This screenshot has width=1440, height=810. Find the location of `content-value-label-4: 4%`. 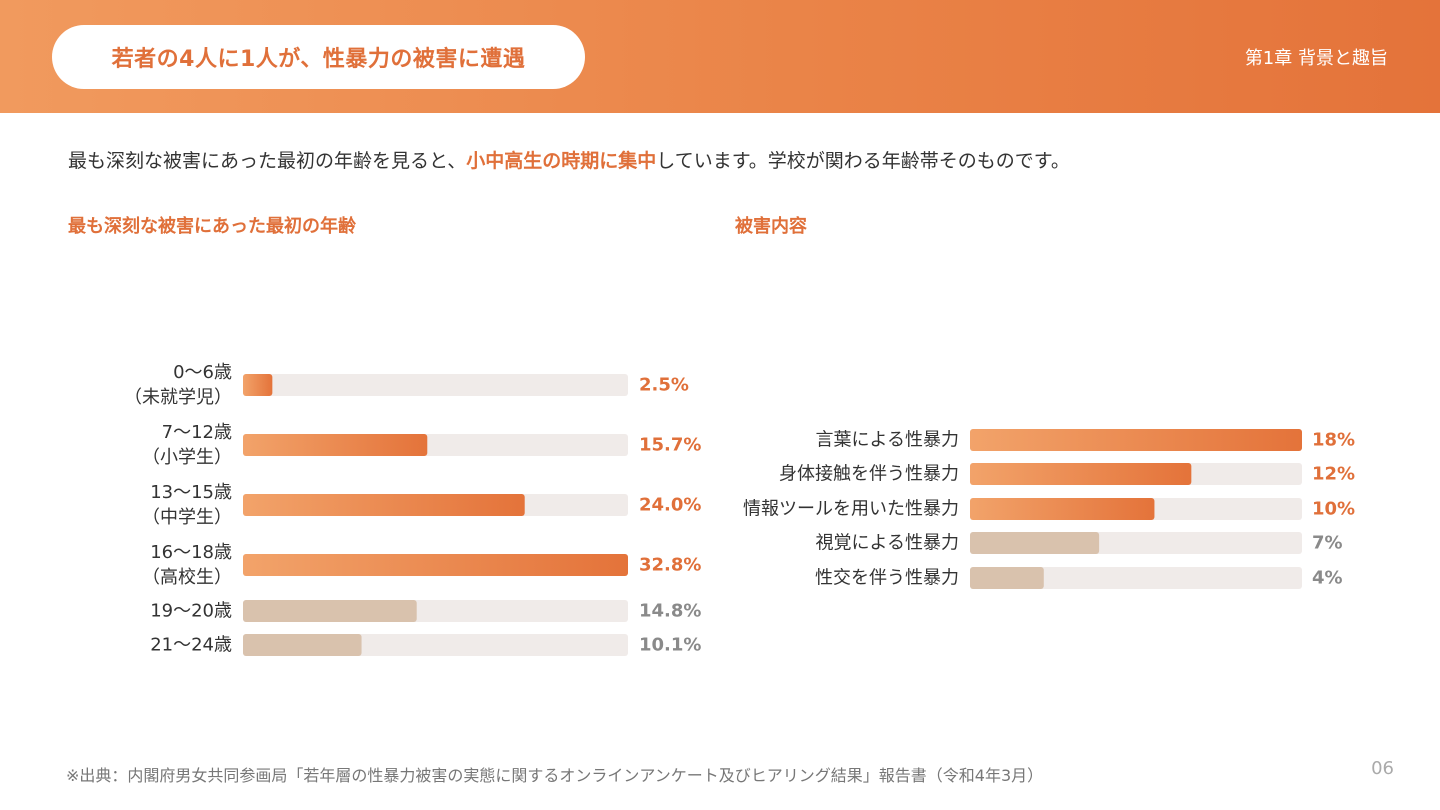

content-value-label-4: 4% is located at coordinates (1327, 578).